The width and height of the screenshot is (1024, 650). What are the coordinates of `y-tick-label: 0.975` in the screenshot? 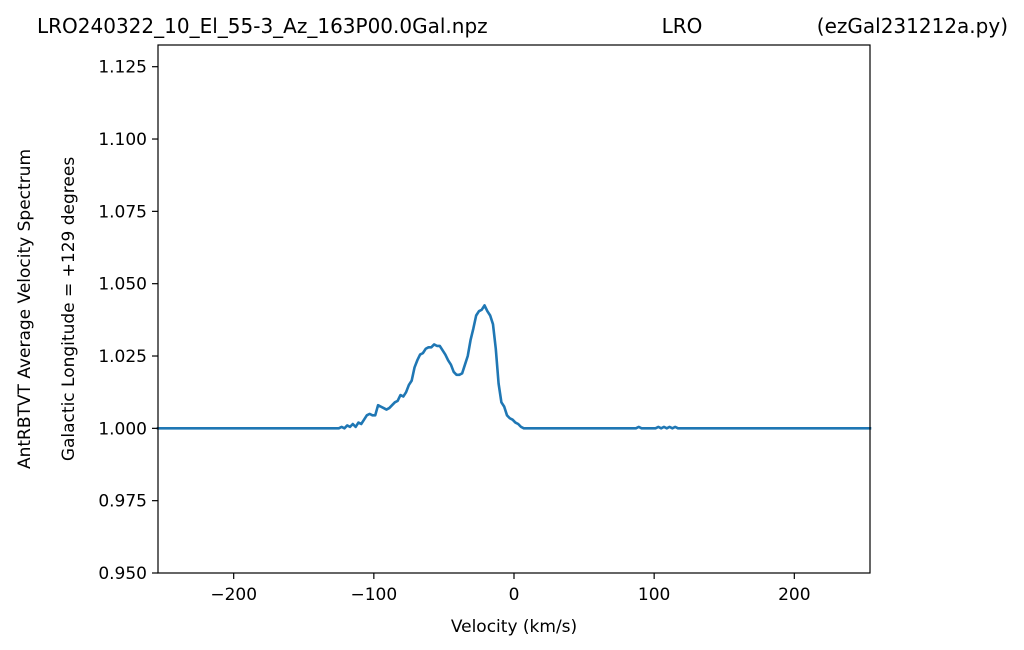 It's located at (122, 502).